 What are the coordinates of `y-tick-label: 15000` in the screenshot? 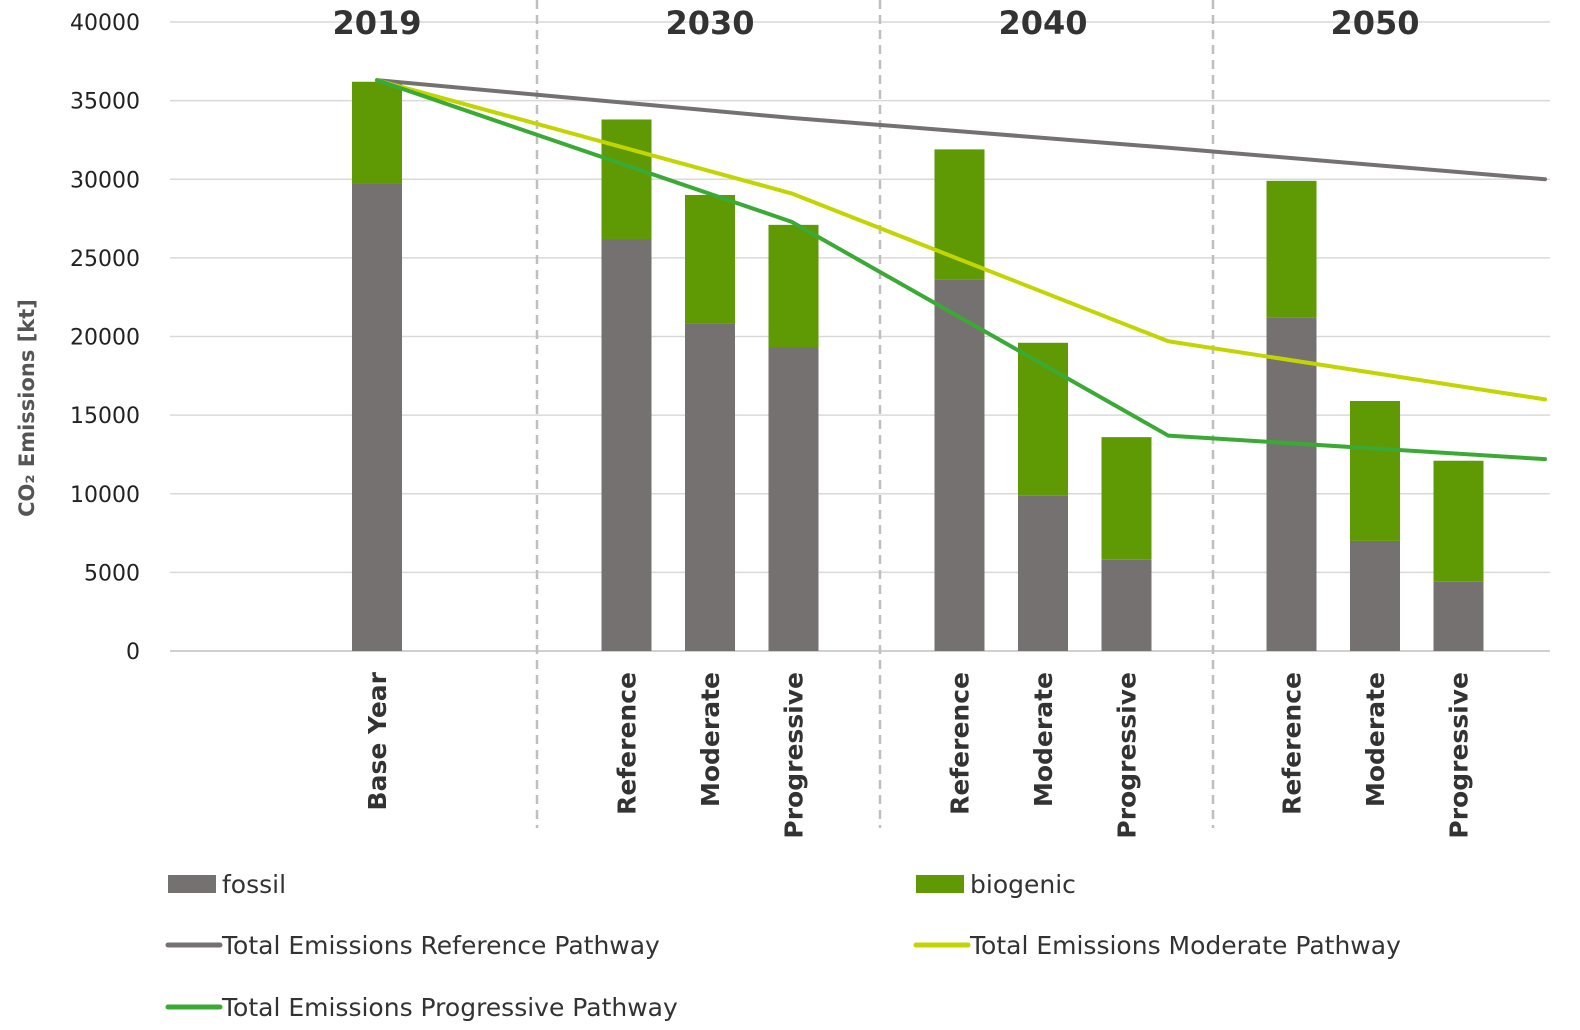 It's located at (105, 416).